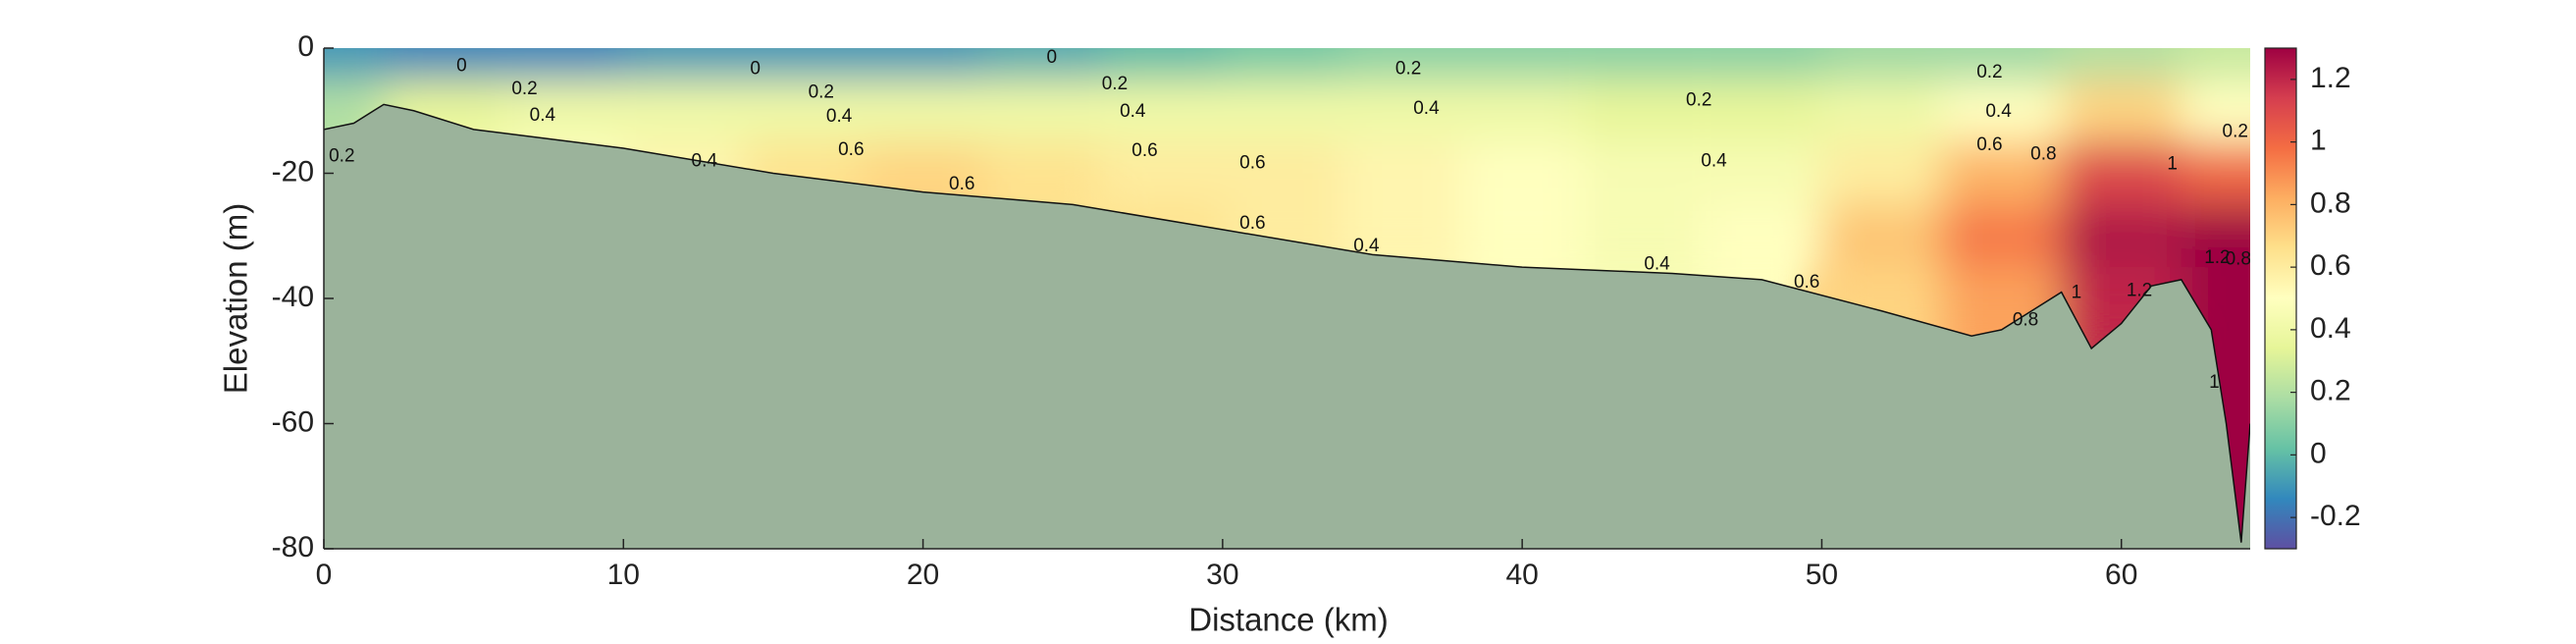 The width and height of the screenshot is (2576, 644). What do you see at coordinates (2318, 141) in the screenshot?
I see `colorbar-tick-label: 1` at bounding box center [2318, 141].